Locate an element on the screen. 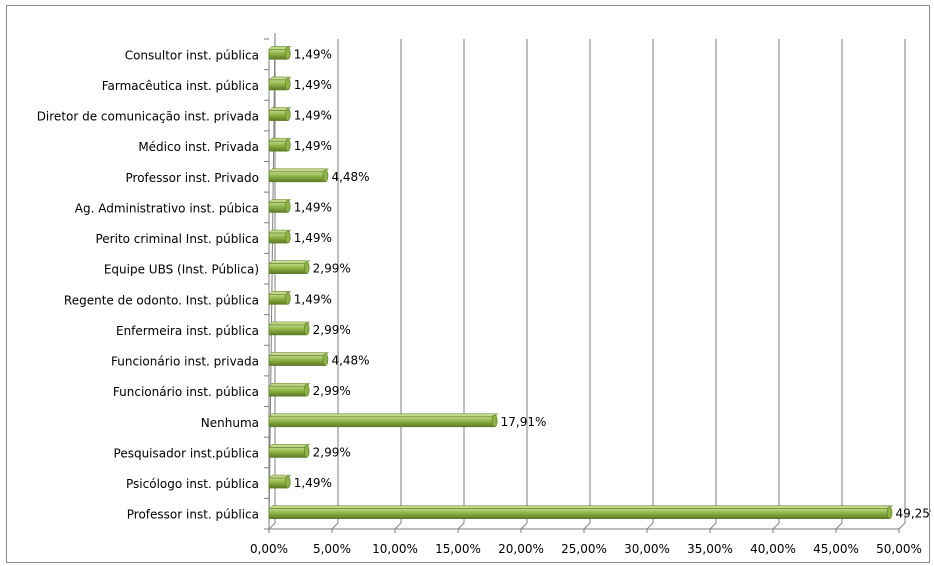 Image resolution: width=934 pixels, height=566 pixels. x-tick-label: 0,00% is located at coordinates (269, 549).